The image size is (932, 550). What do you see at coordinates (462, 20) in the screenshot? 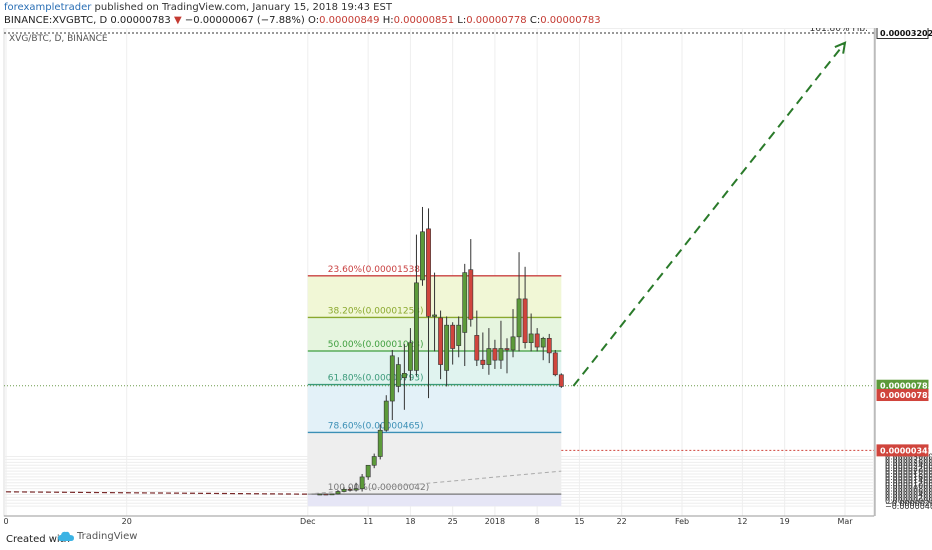
I see `low-label: L:` at bounding box center [462, 20].